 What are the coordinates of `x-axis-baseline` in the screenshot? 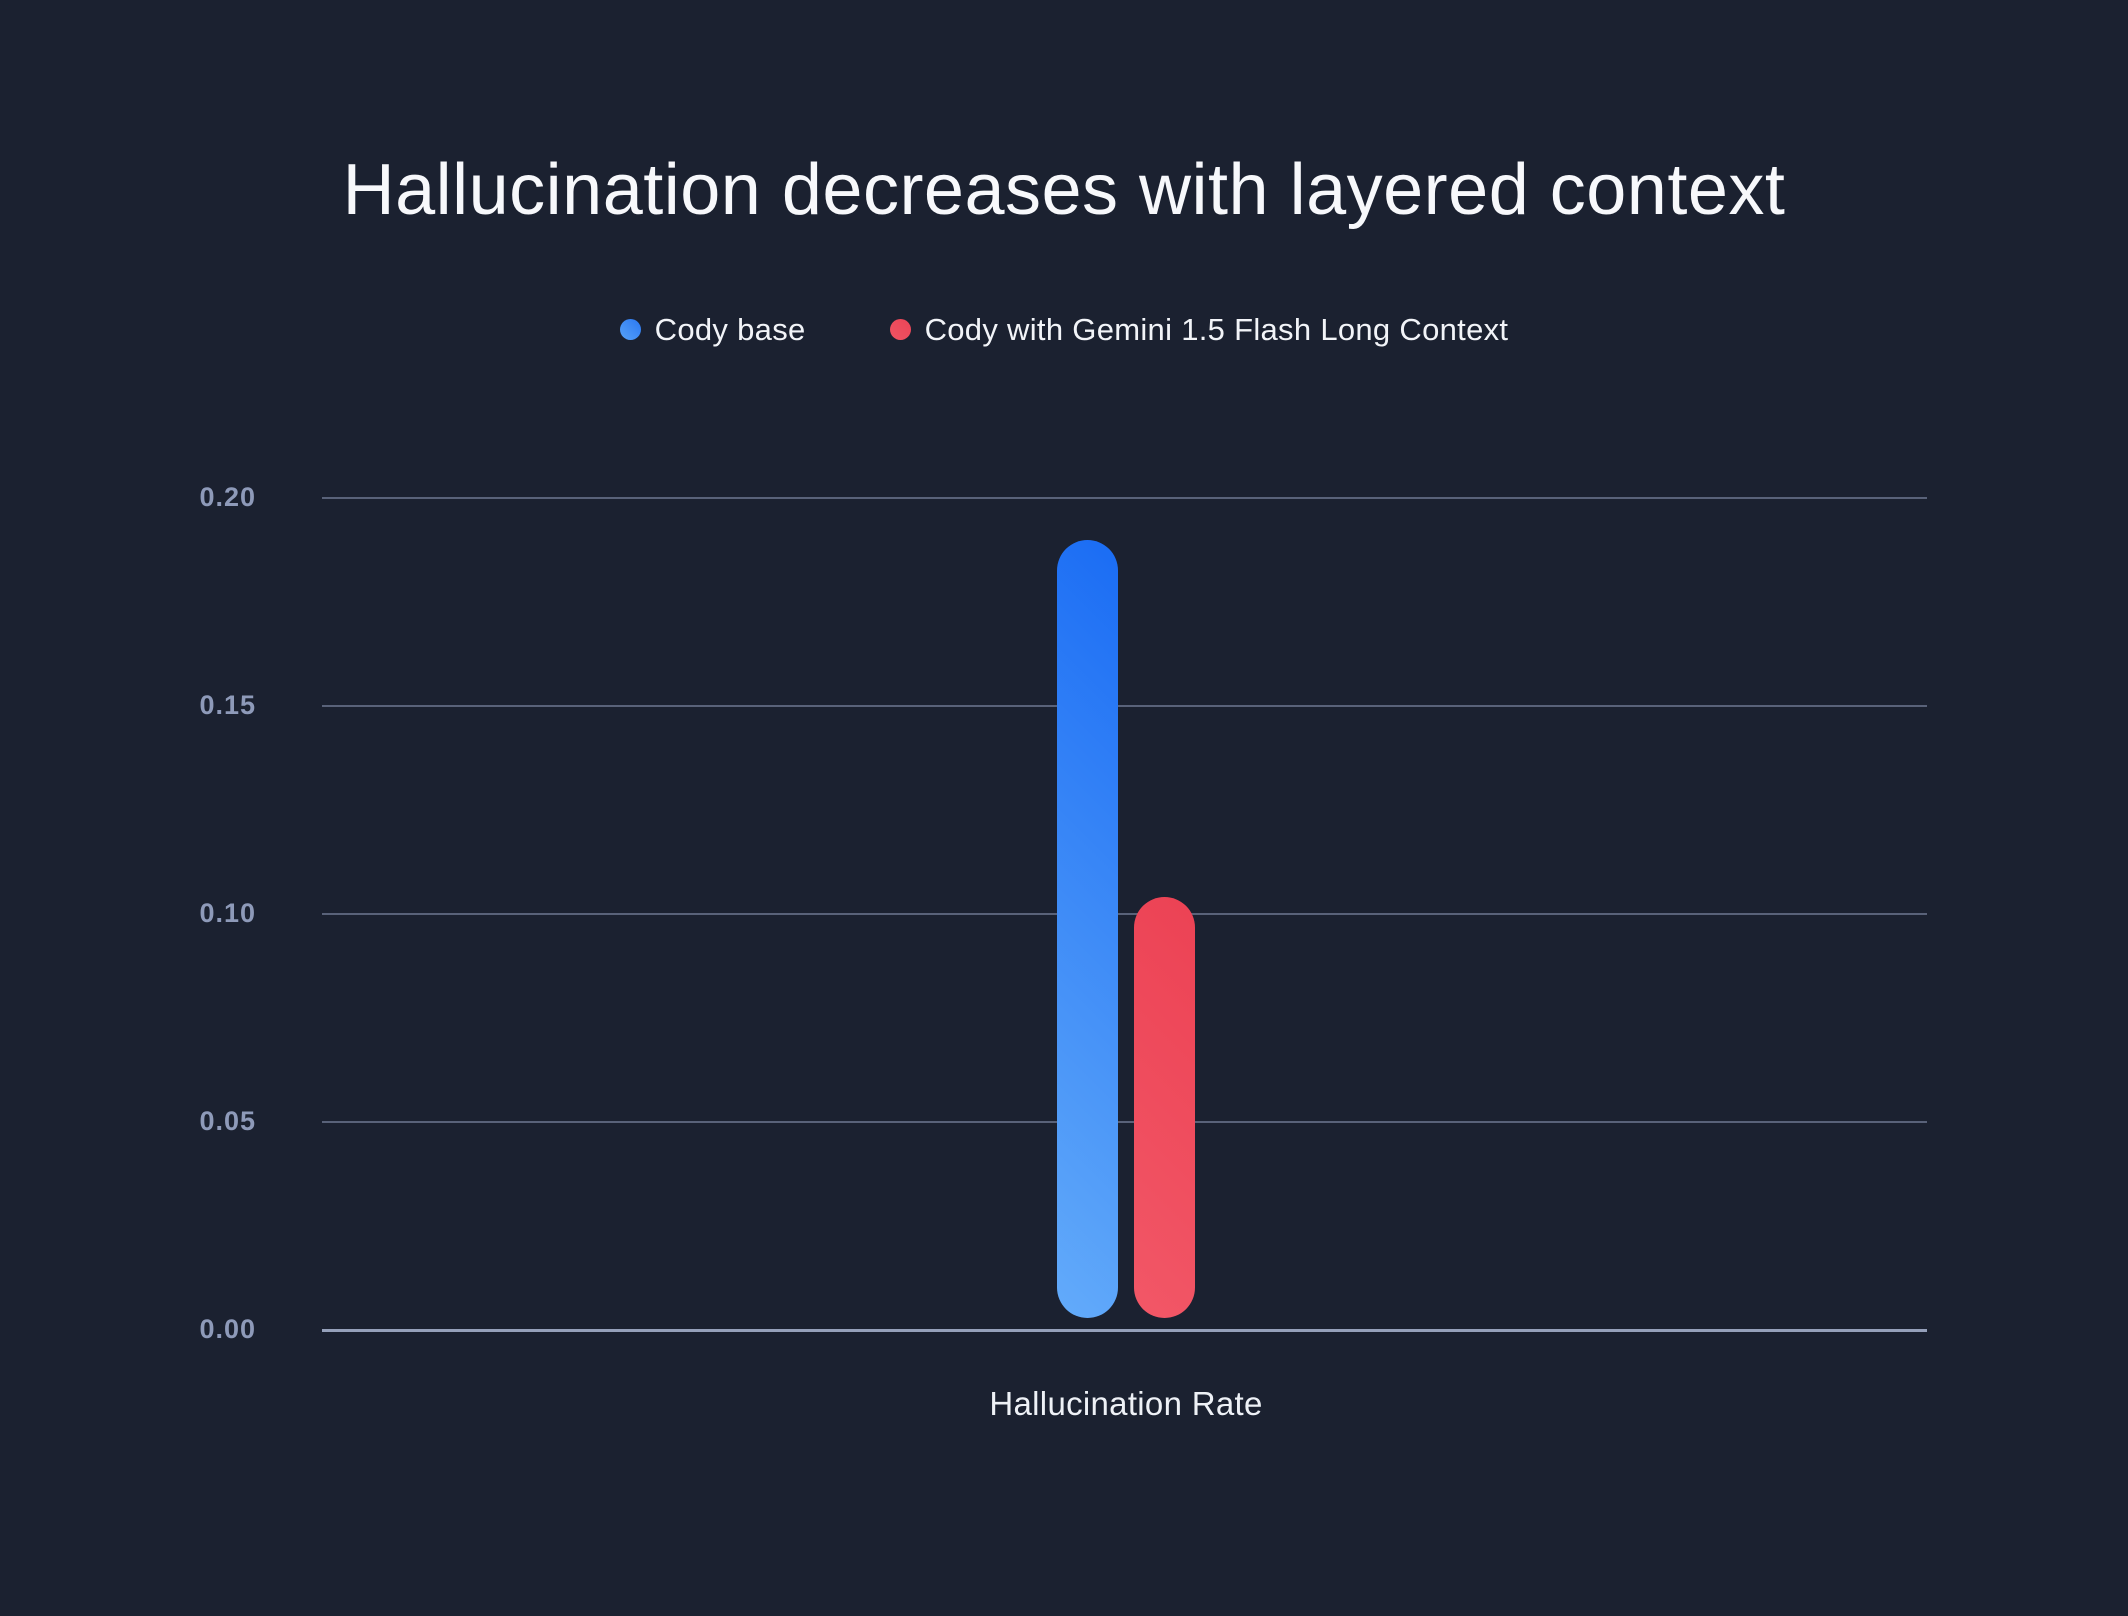 It's located at (1124, 1330).